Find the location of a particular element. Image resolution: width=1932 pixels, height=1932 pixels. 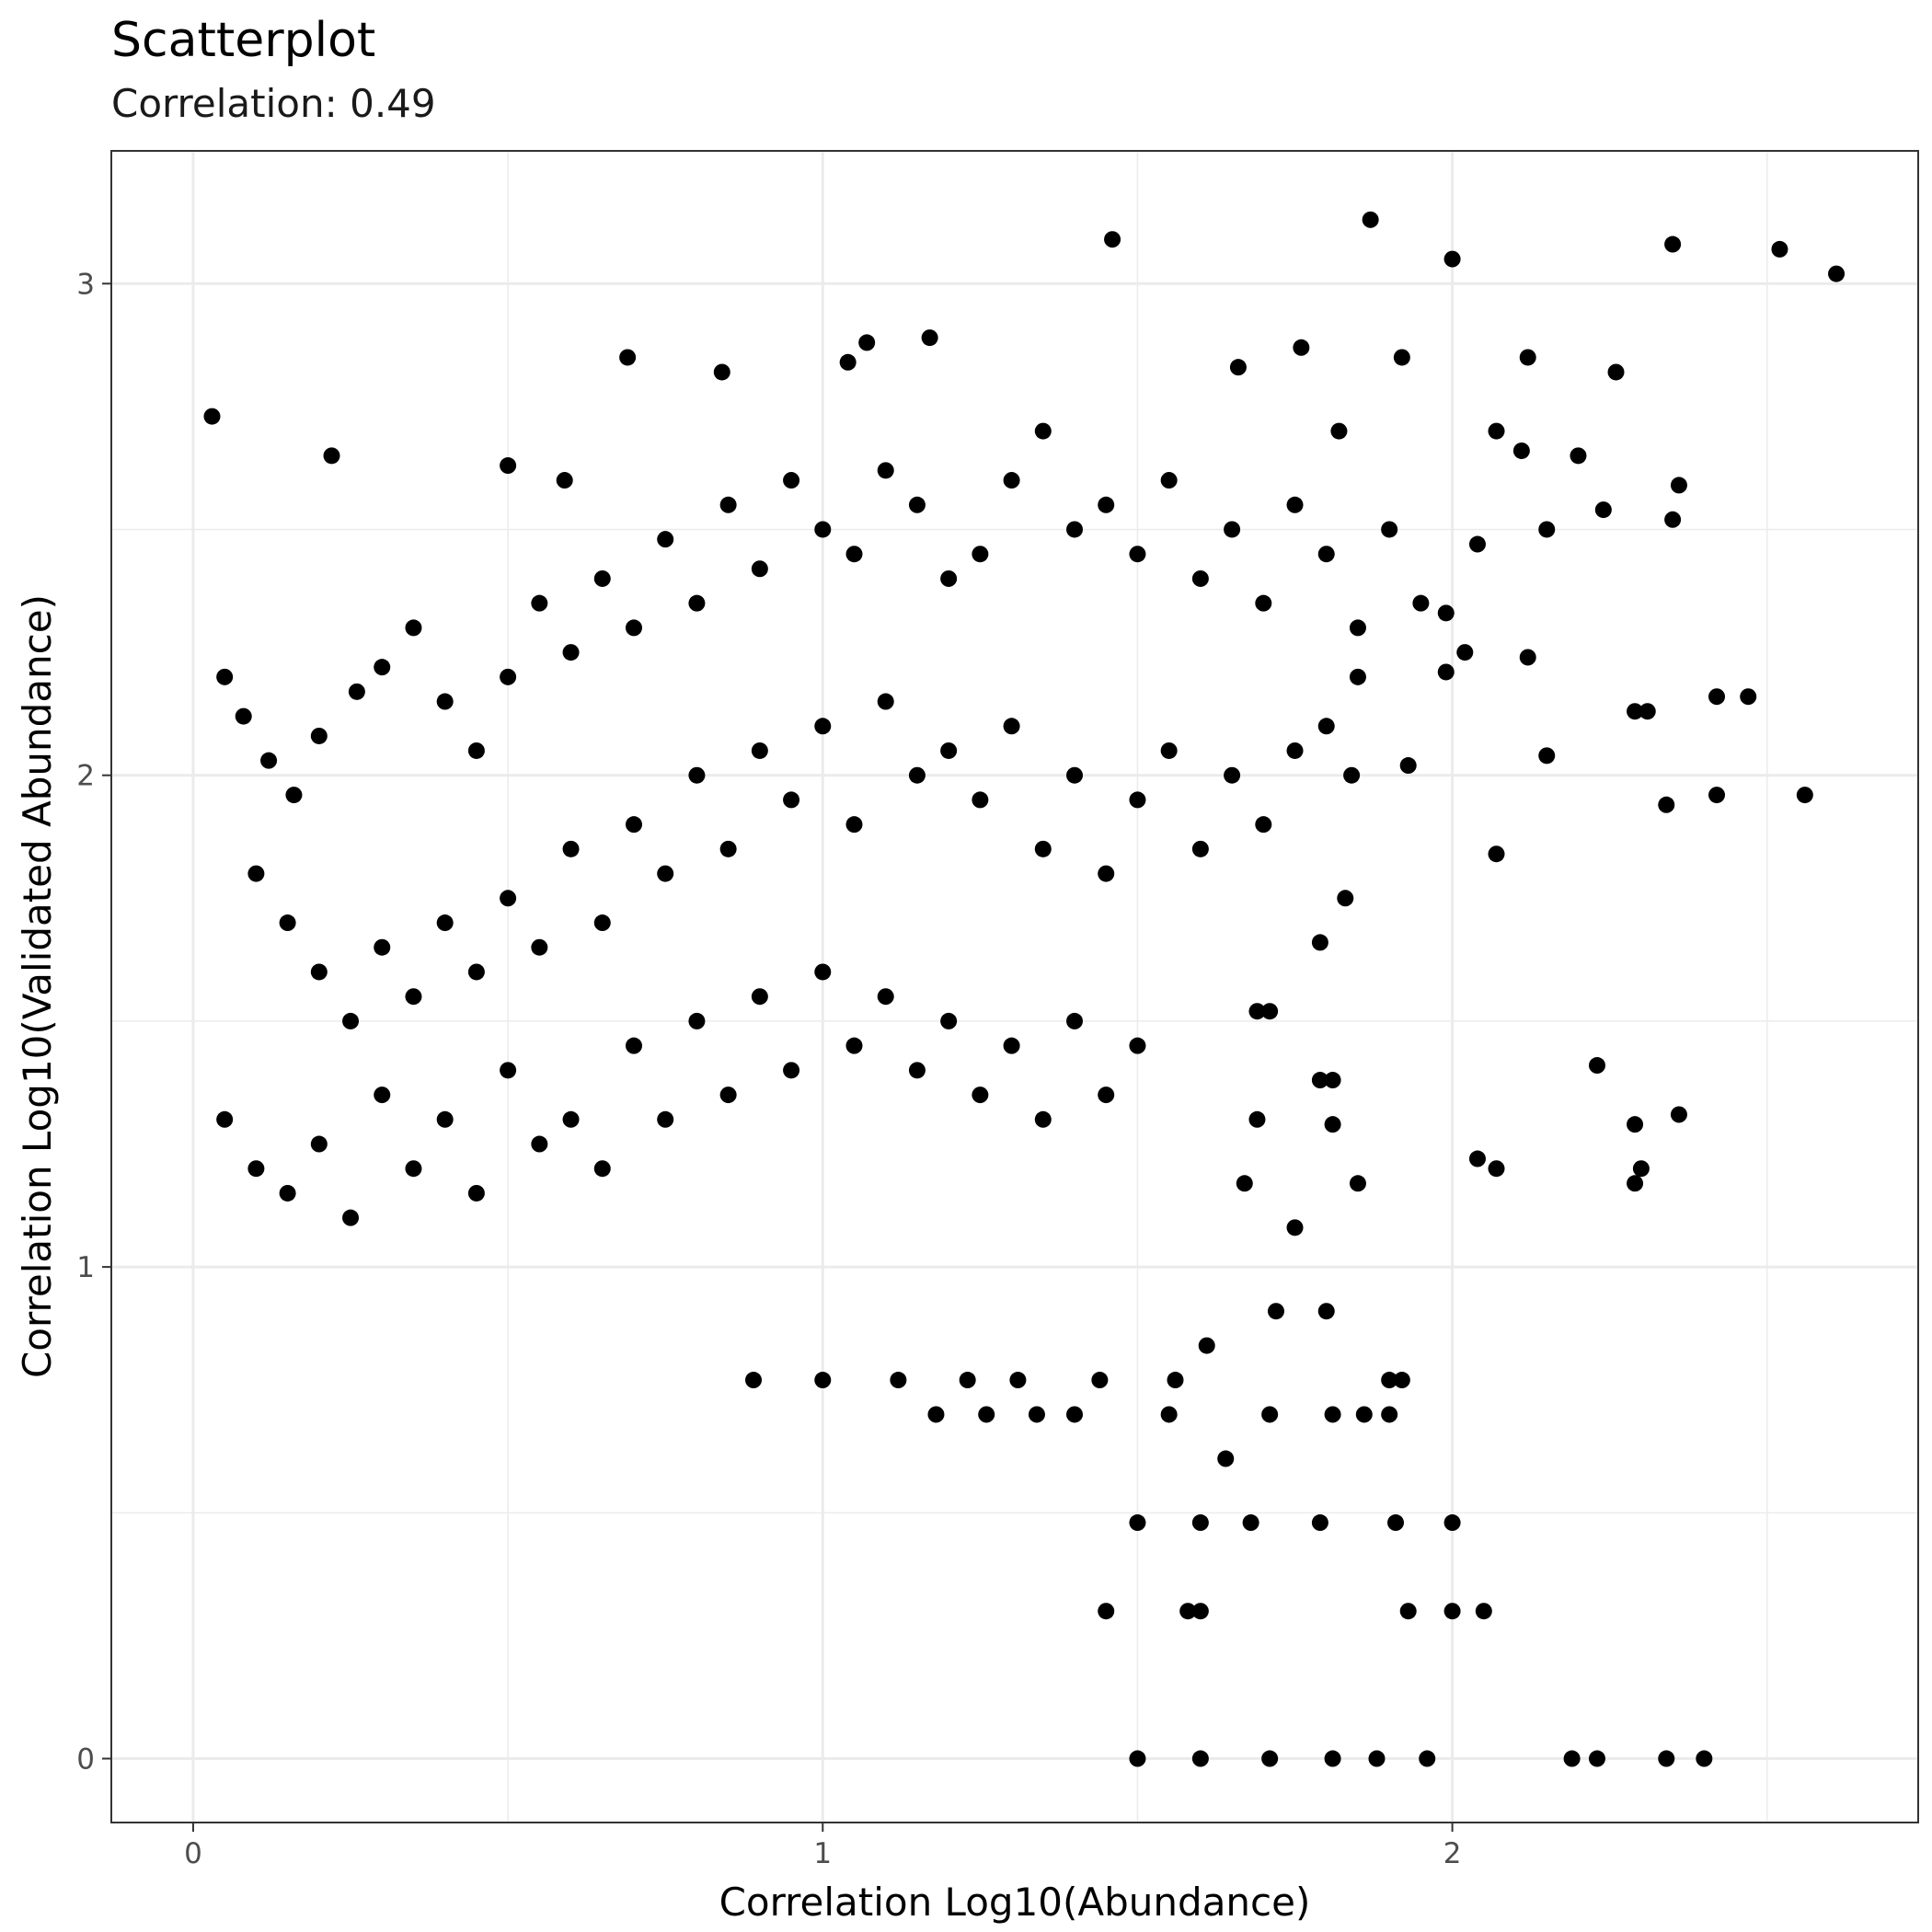

y-tick-label: 1 is located at coordinates (85, 1267).